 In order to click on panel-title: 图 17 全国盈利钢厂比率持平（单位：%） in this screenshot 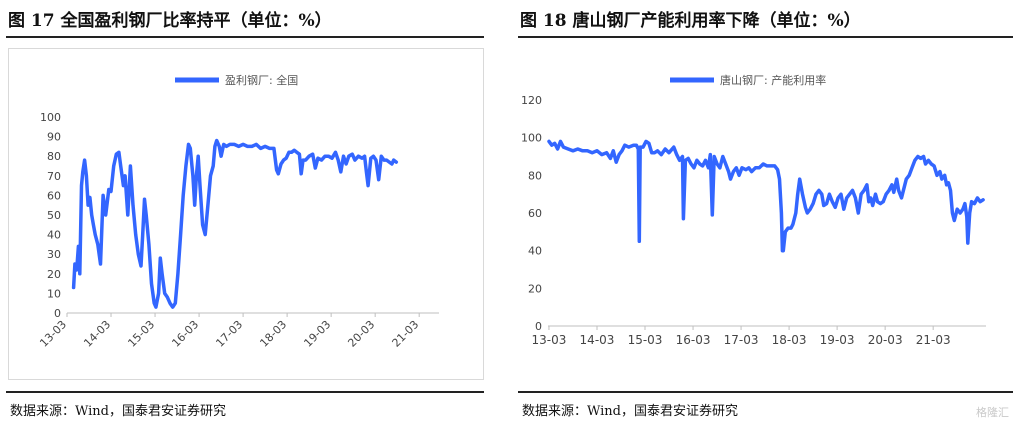, I will do `click(170, 21)`.